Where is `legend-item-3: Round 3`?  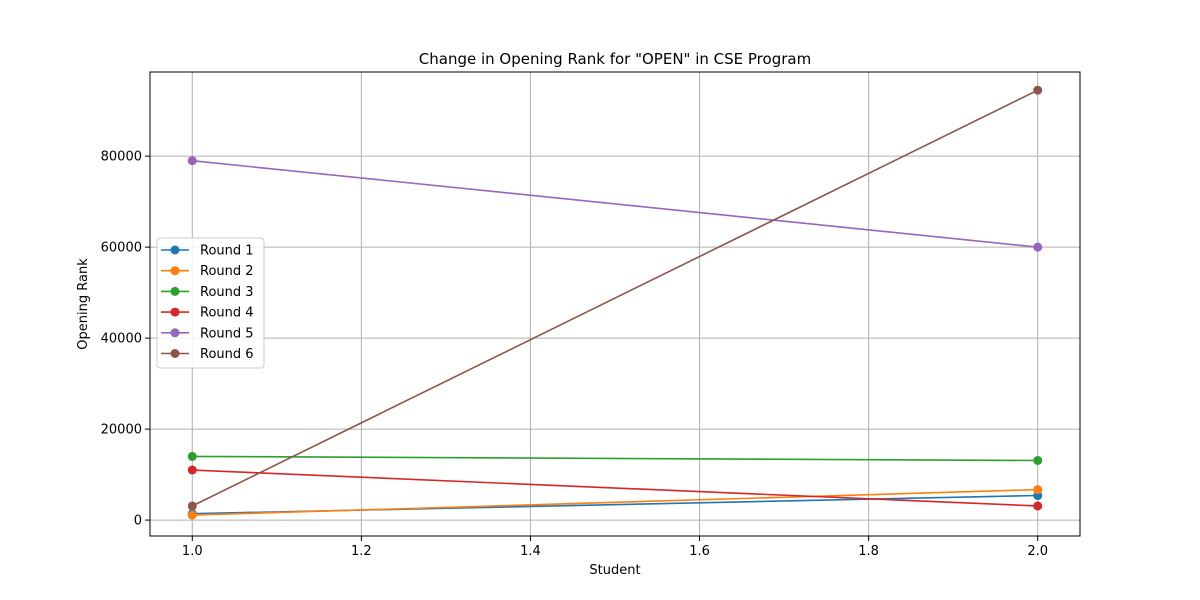
legend-item-3: Round 3 is located at coordinates (207, 292).